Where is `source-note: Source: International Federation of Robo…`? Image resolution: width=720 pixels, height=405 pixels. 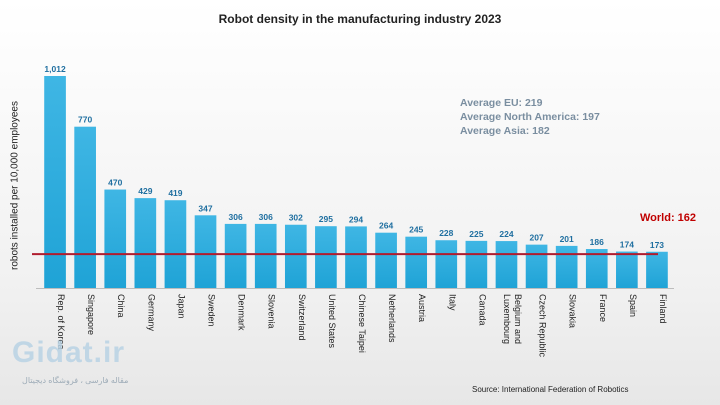 source-note: Source: International Federation of Robo… is located at coordinates (550, 389).